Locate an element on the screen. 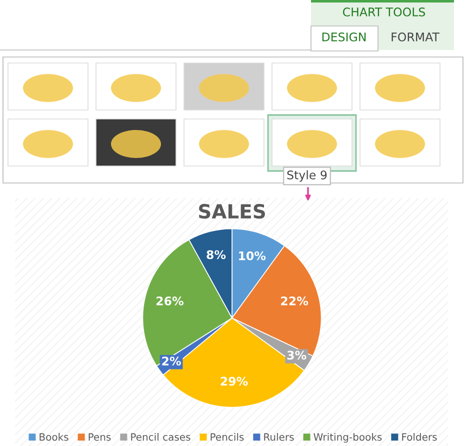 The height and width of the screenshot is (446, 466). legend-label: Folders is located at coordinates (419, 437).